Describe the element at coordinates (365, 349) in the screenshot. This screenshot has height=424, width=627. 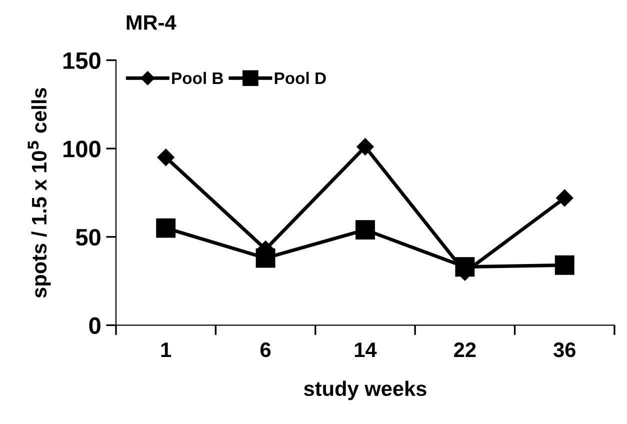
I see `x-tick-label: 14` at that location.